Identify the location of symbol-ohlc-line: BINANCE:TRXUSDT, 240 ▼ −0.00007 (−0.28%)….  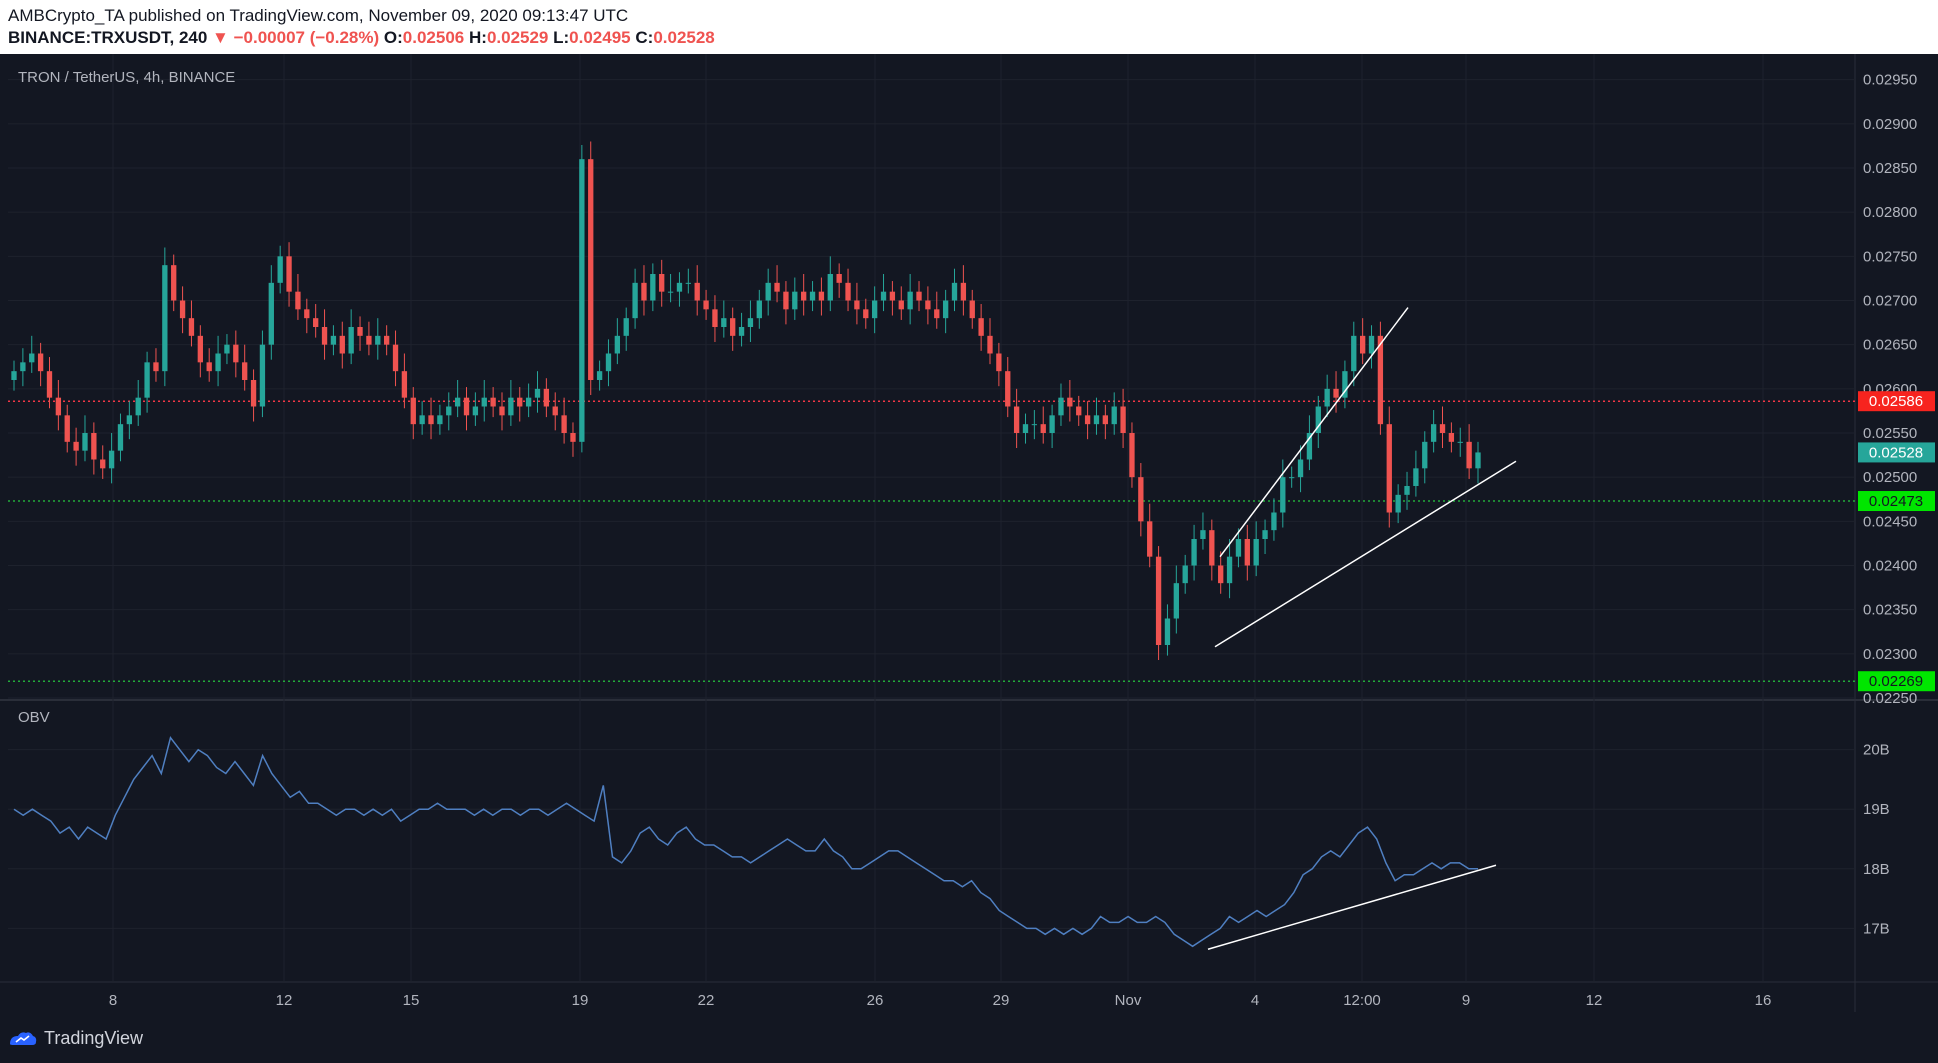
(361, 38).